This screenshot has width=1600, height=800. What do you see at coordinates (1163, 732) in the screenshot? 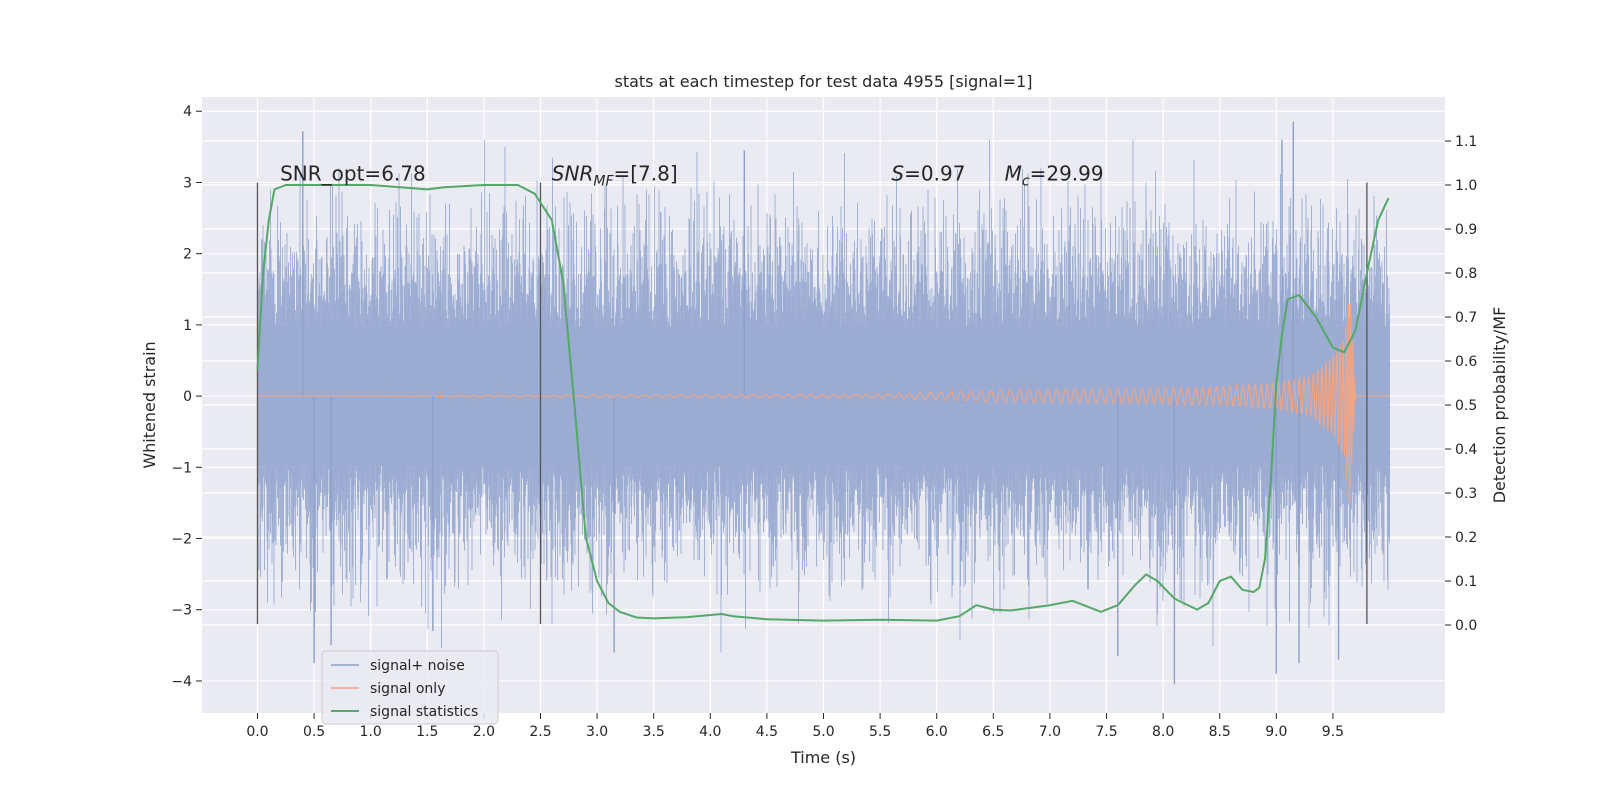
I see `x-tick-label: 8.0` at bounding box center [1163, 732].